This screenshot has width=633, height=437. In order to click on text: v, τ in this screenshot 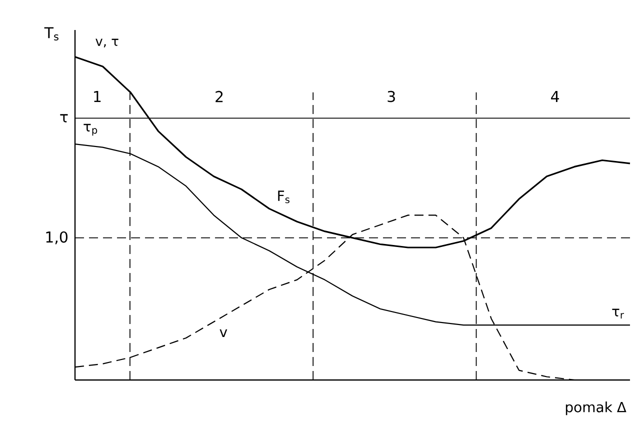, I will do `click(107, 43)`.